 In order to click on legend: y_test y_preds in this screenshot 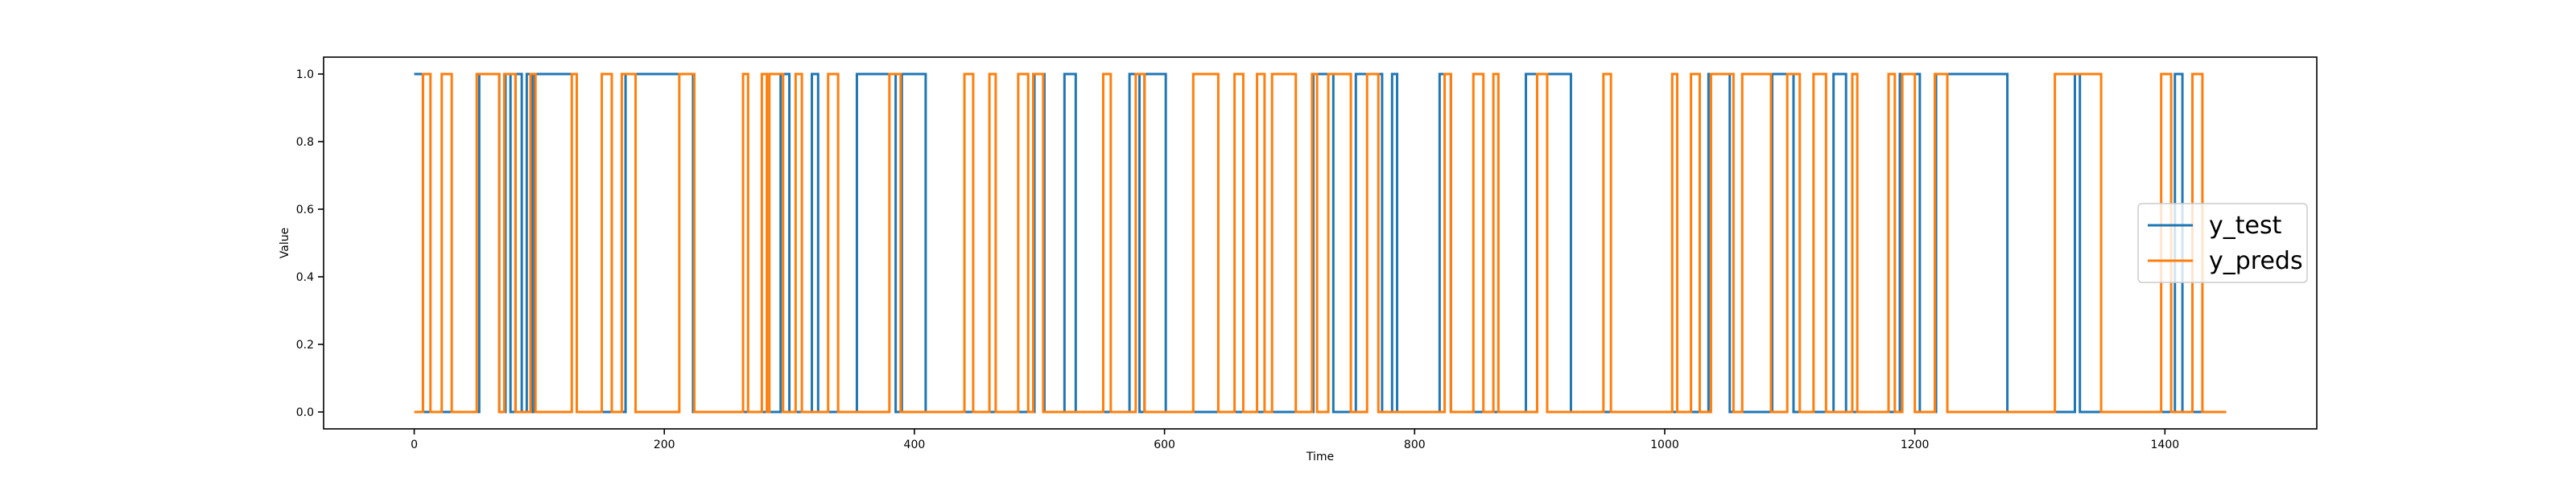, I will do `click(2222, 243)`.